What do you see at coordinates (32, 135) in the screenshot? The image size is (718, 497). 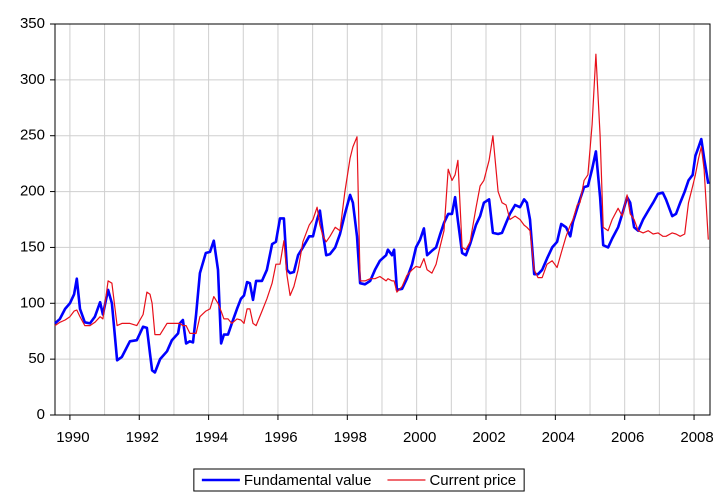 I see `y-tick-label: 250` at bounding box center [32, 135].